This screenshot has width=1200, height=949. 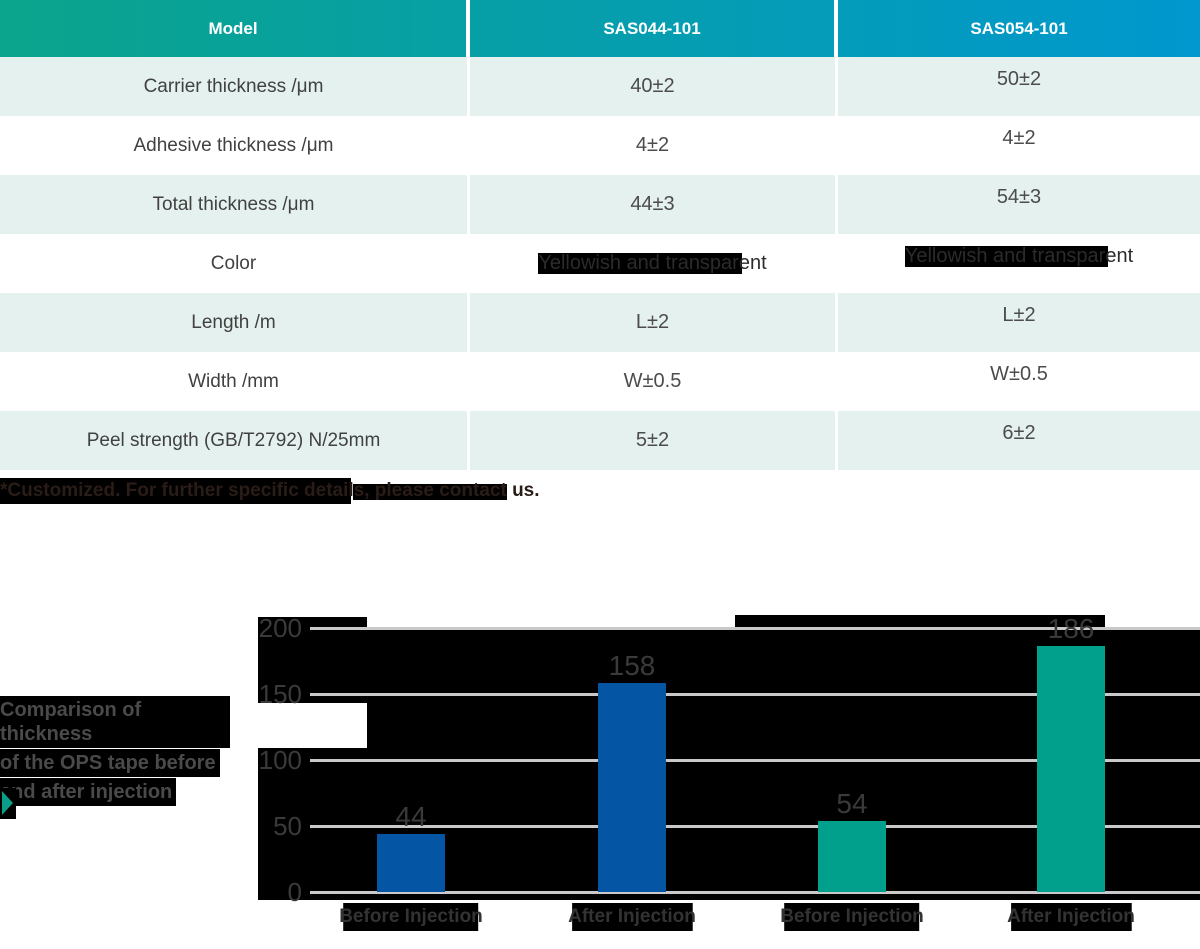 I want to click on row-label: Total thickness /μm, so click(x=235, y=204).